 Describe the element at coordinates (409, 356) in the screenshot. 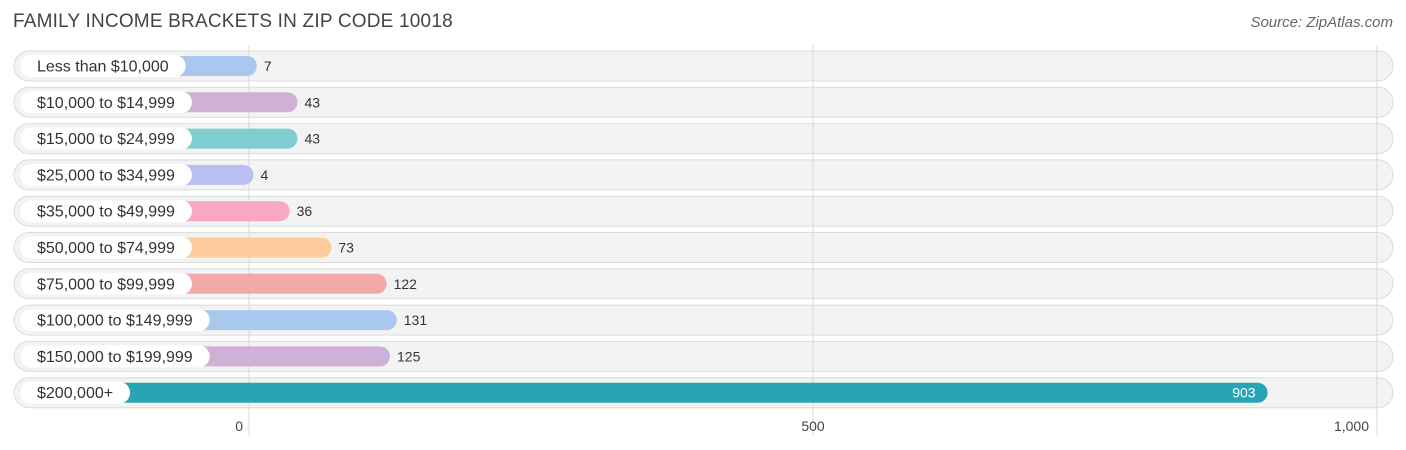

I see `value-label: 125` at that location.